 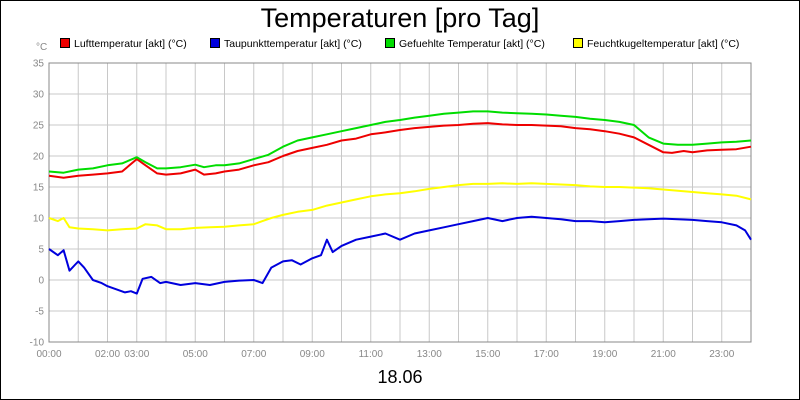 I want to click on legend-swatch-yellow-icon, so click(x=578, y=43).